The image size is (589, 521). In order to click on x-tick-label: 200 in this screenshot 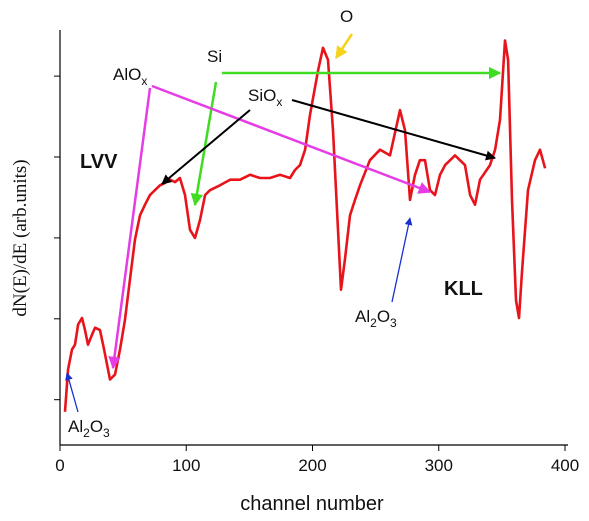, I will do `click(312, 465)`.